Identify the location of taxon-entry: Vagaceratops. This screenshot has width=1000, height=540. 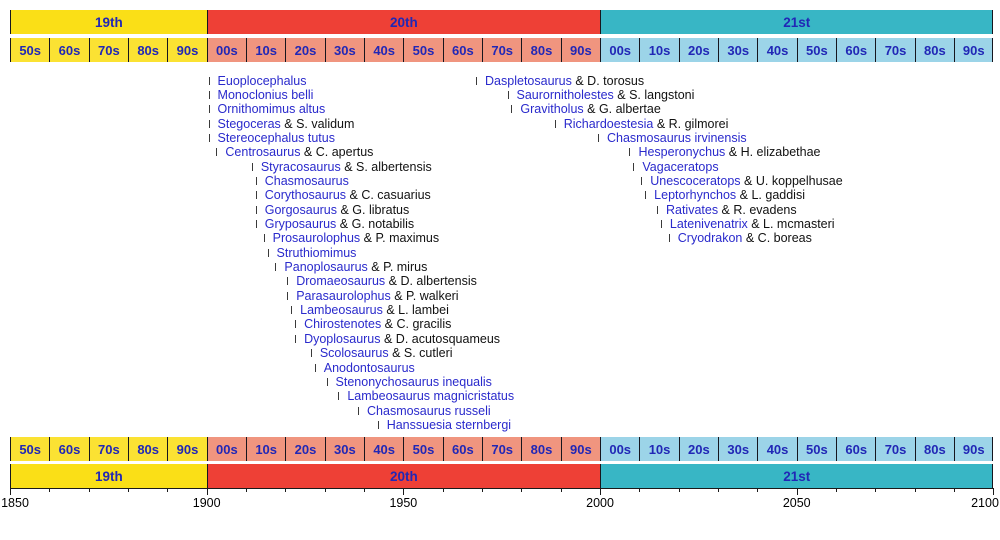
(676, 166).